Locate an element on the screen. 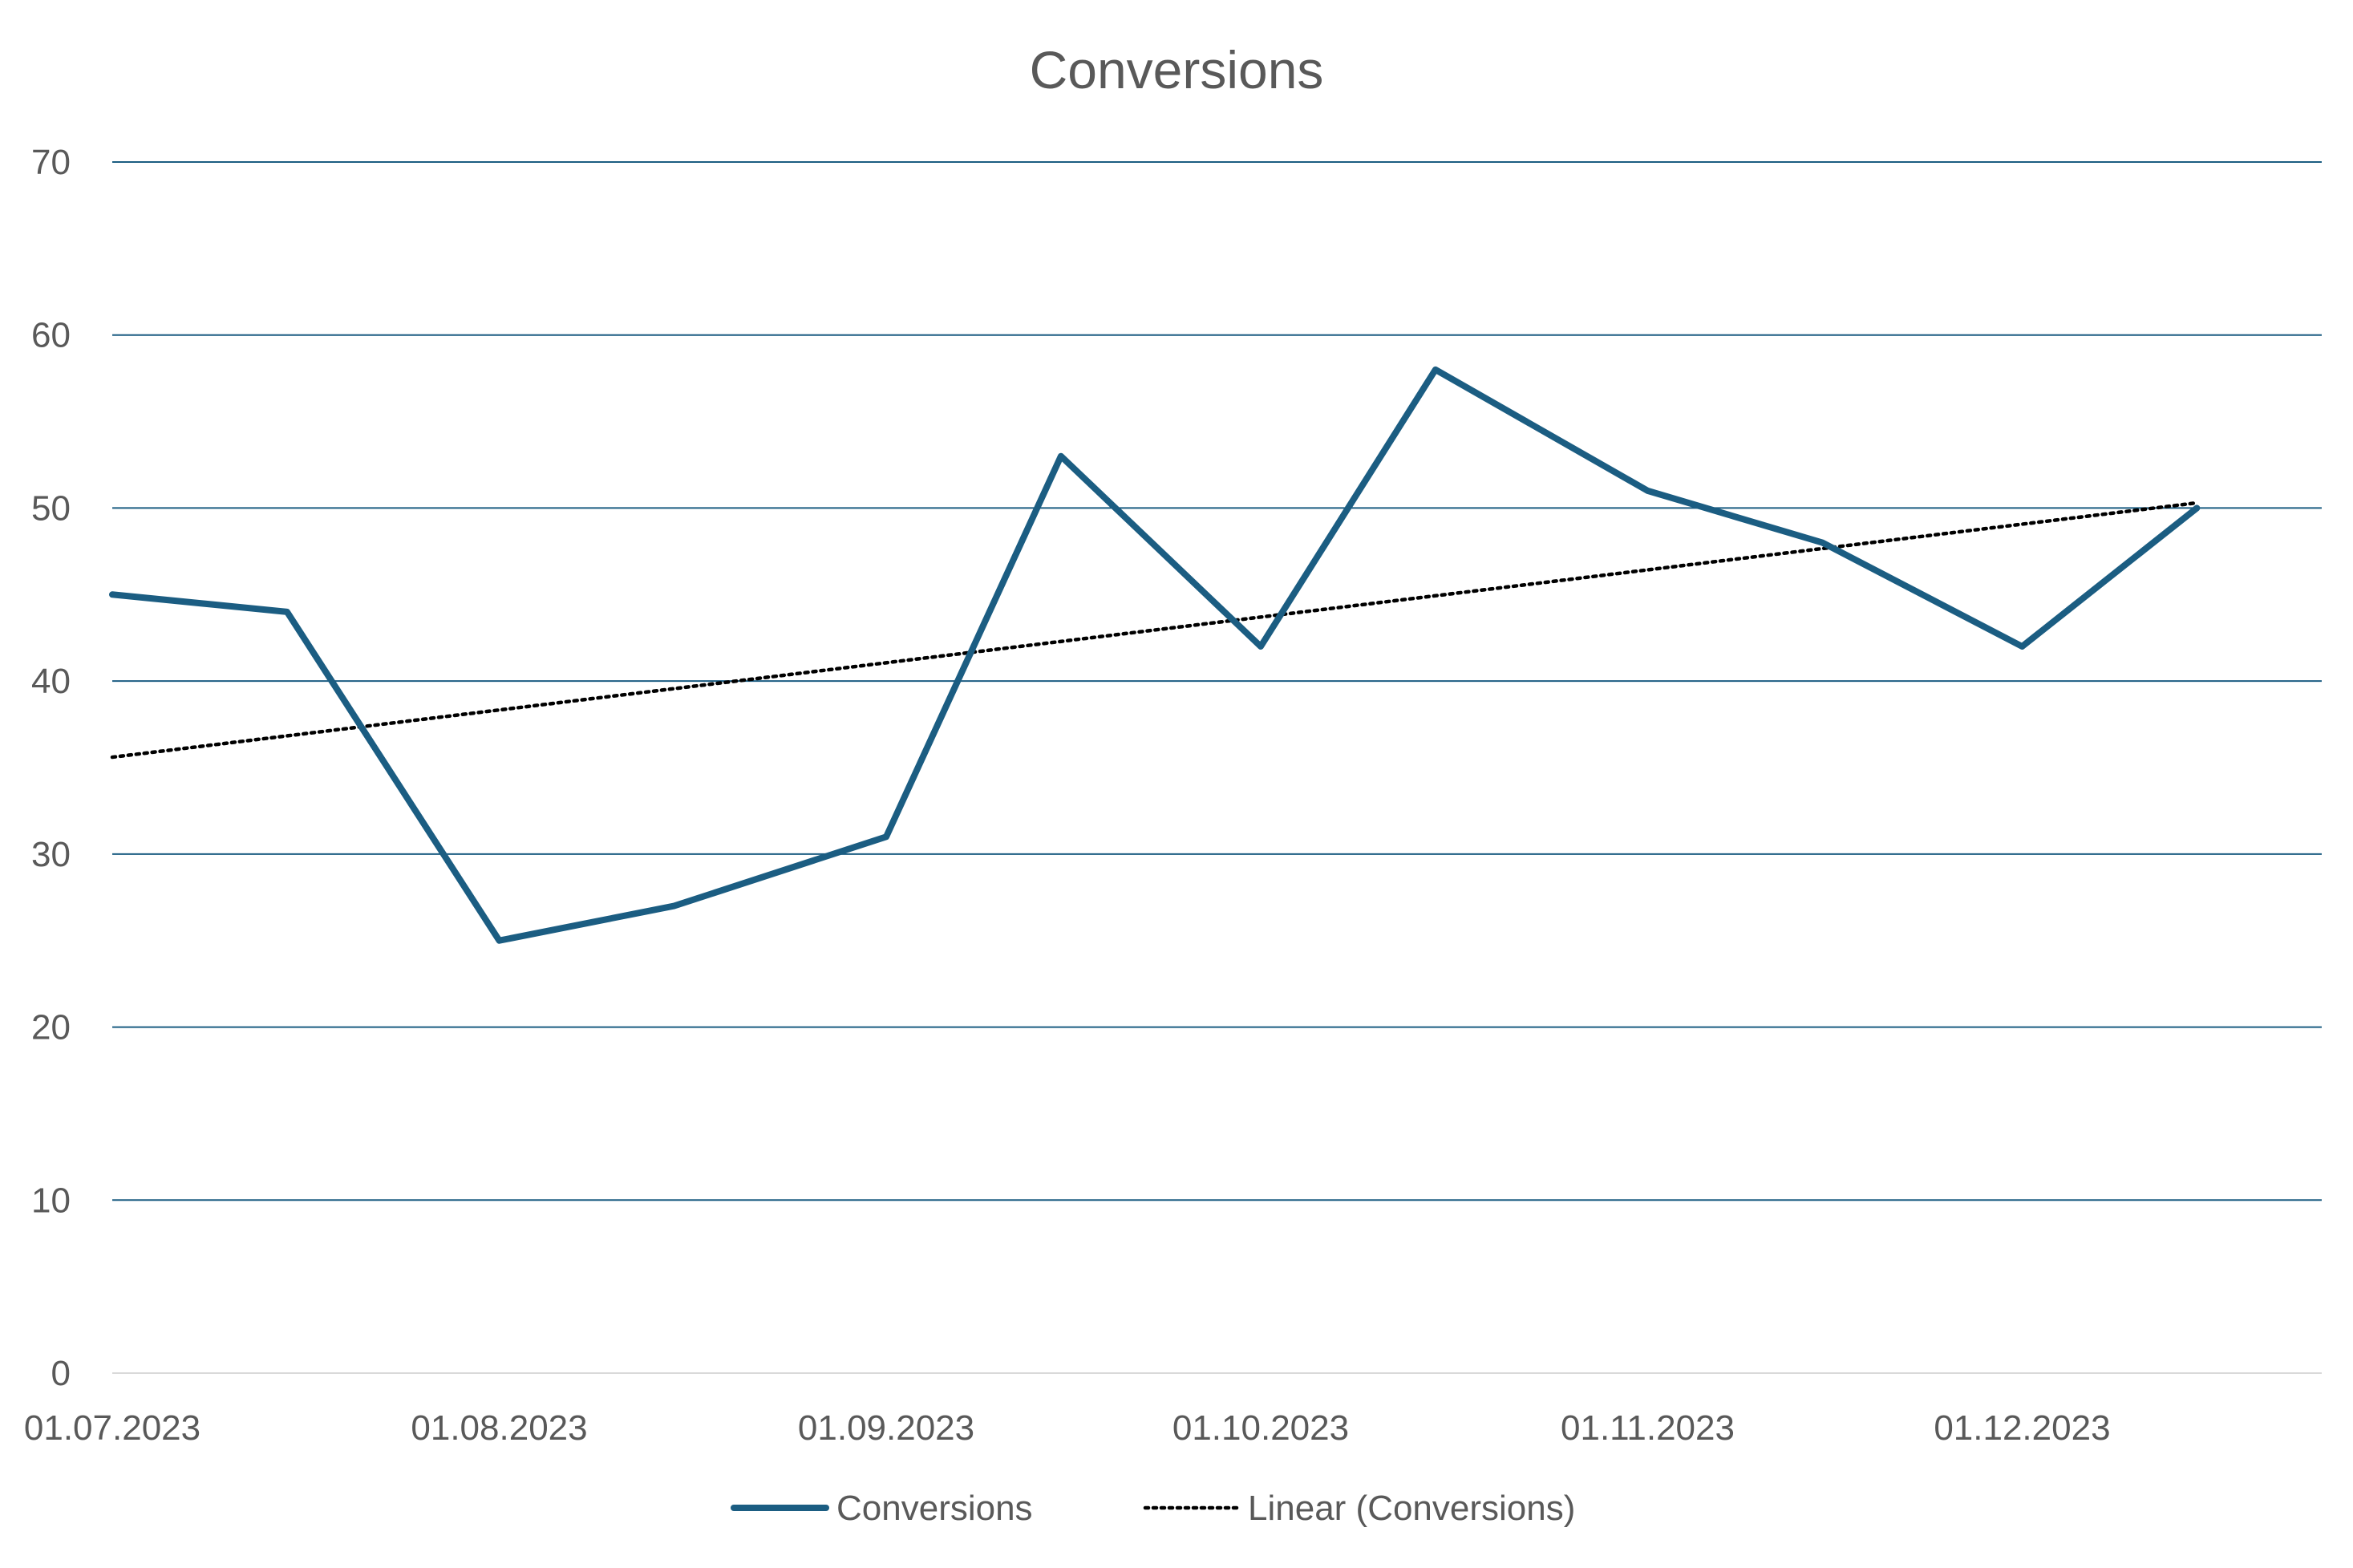 The width and height of the screenshot is (2353, 1568). trendline-layer is located at coordinates (1154, 630).